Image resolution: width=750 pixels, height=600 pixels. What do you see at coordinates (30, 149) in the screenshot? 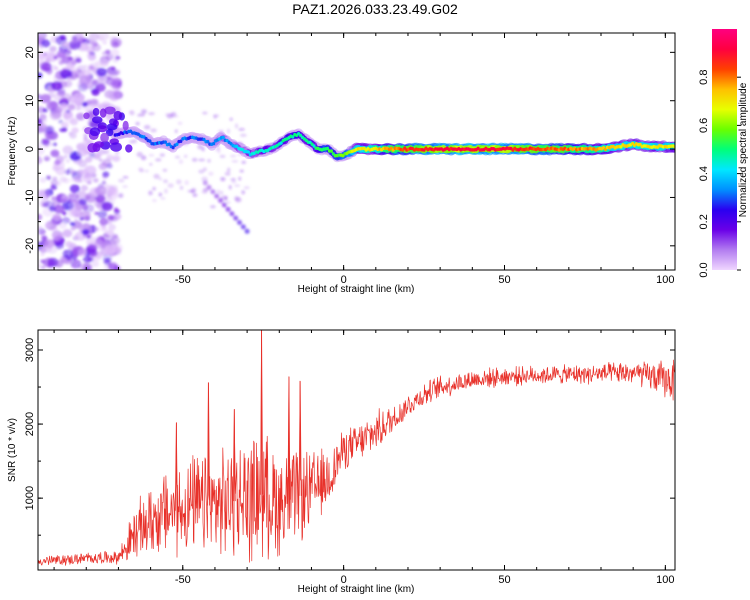
I see `y-tick-label: 0` at bounding box center [30, 149].